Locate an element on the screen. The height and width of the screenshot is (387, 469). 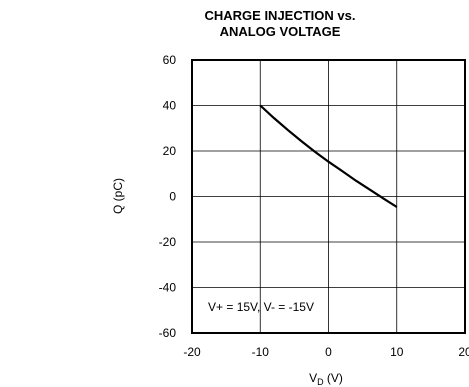
chart-title-line1: CHARGE INJECTION vs. is located at coordinates (280, 15).